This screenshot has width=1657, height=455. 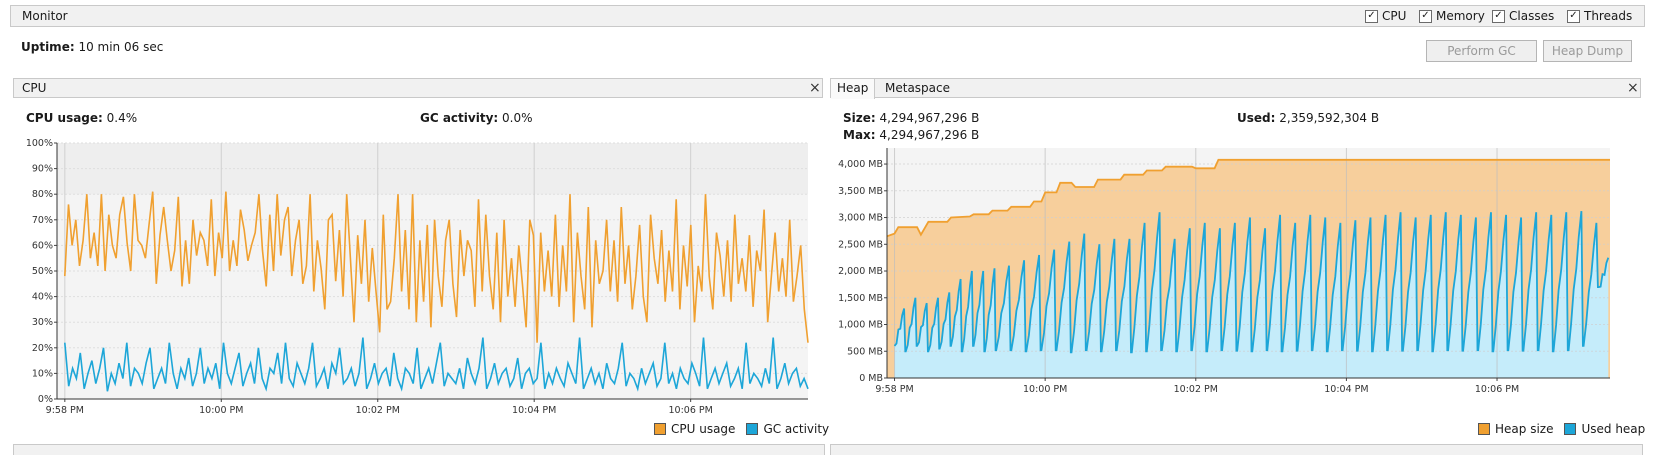 I want to click on heap-max-value: 4,294,967,296 B, so click(x=929, y=135).